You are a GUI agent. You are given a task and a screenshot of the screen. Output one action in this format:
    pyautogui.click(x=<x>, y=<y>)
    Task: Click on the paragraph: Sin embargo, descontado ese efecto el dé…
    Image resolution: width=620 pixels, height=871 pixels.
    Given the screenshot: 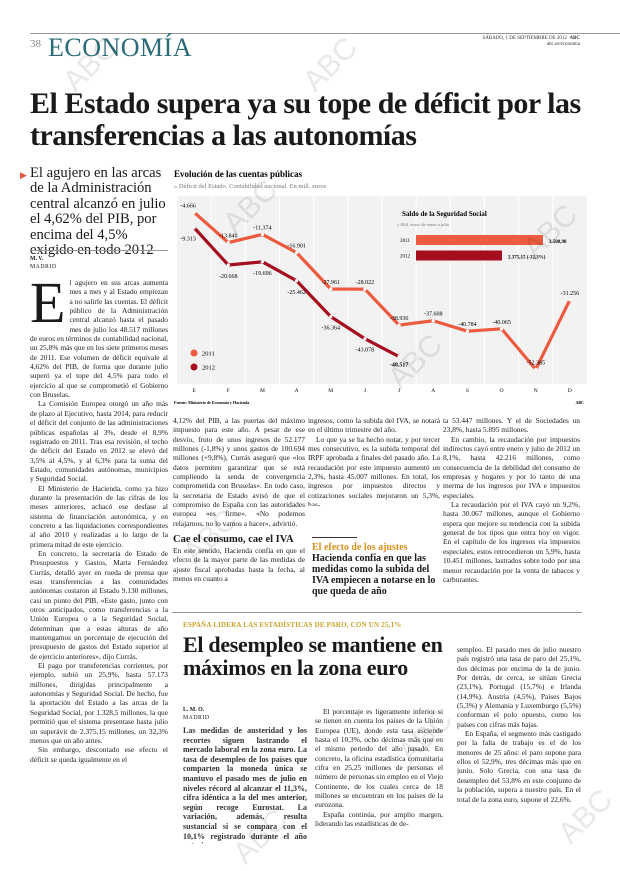 What is the action you would take?
    pyautogui.click(x=99, y=754)
    